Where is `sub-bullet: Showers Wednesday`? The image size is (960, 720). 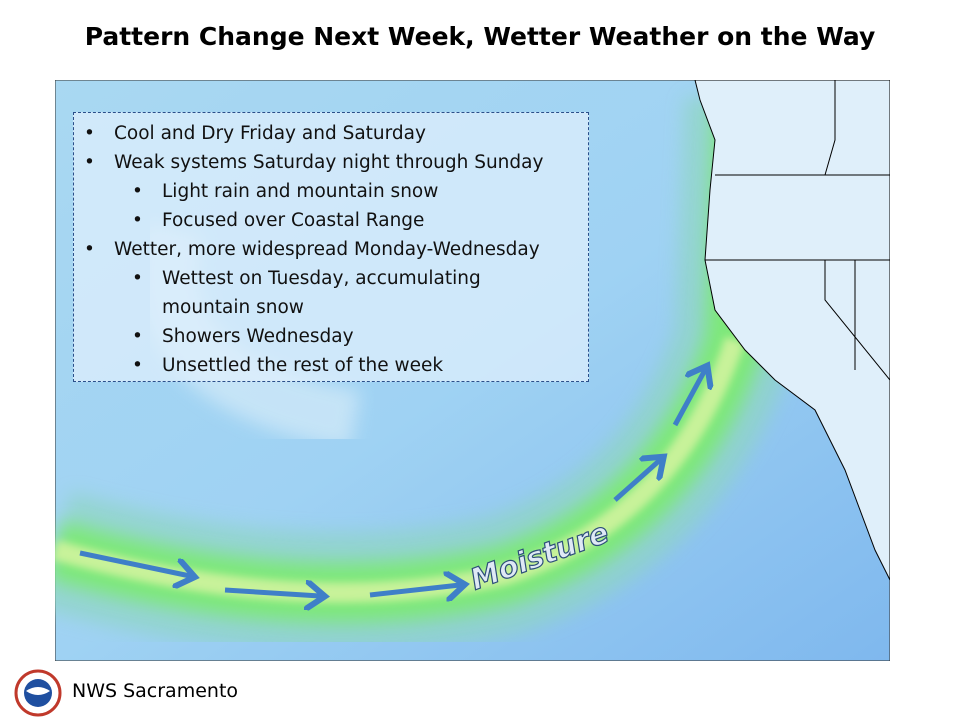 sub-bullet: Showers Wednesday is located at coordinates (331, 336).